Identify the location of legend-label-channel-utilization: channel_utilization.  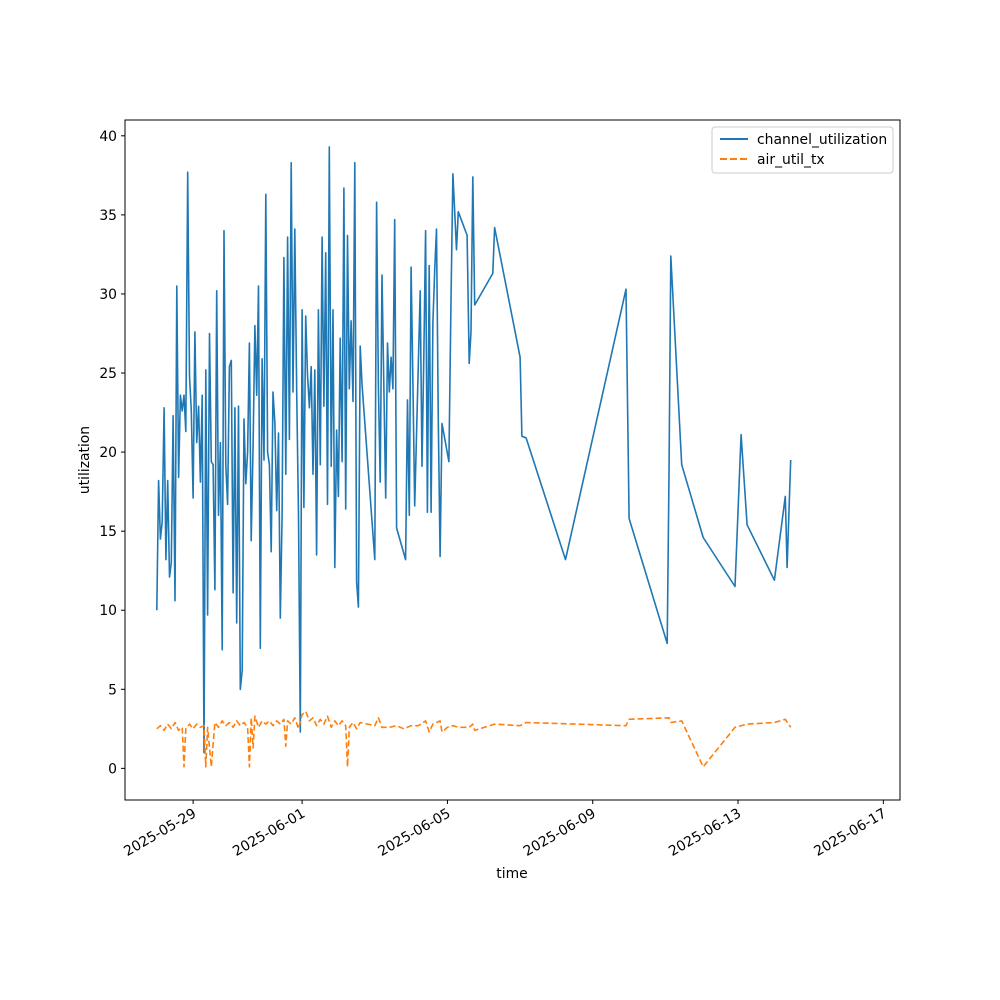
(822, 140).